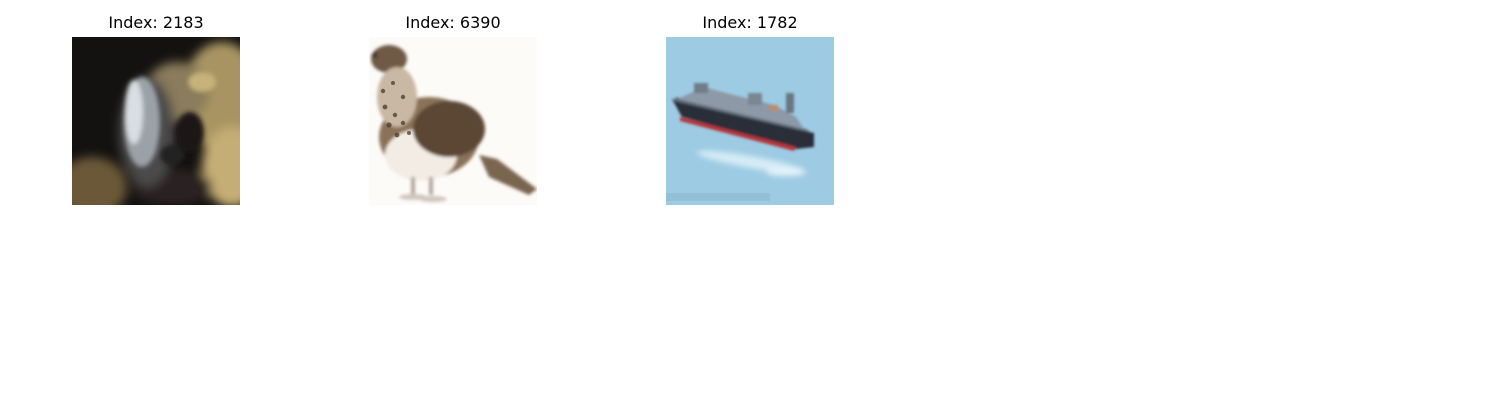  I want to click on sample-image-bird, so click(453, 121).